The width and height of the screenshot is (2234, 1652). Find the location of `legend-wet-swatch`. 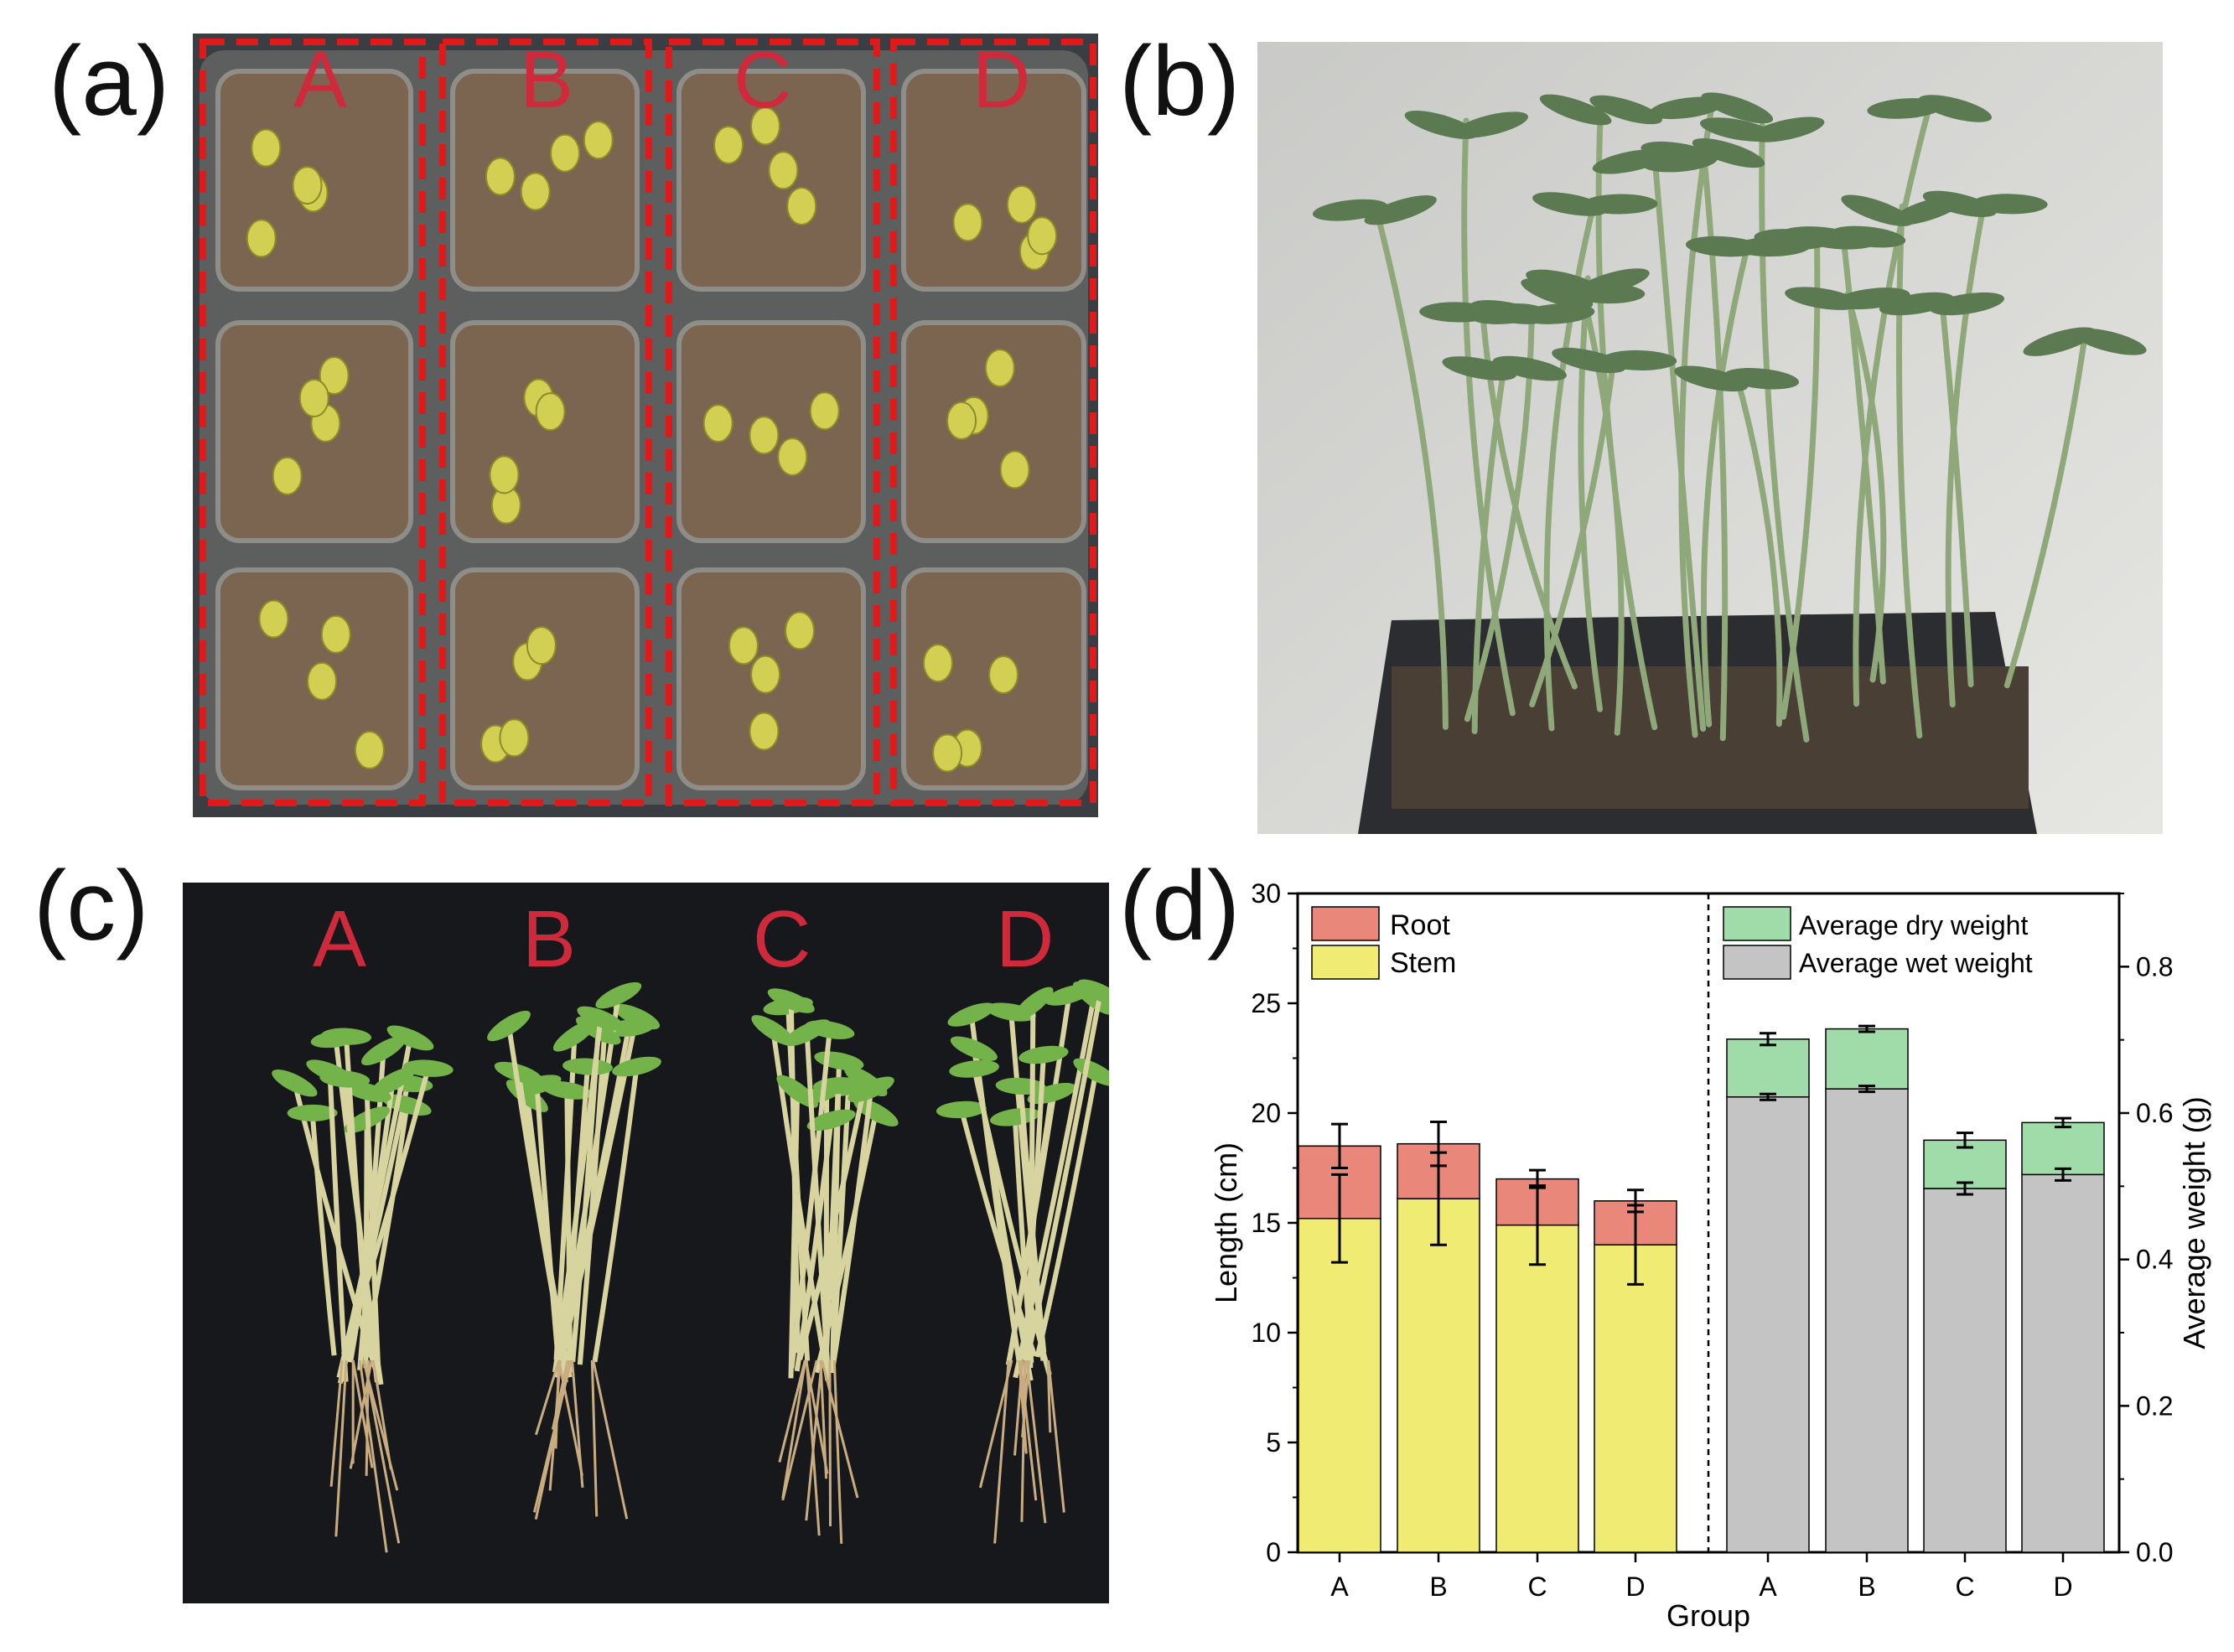

legend-wet-swatch is located at coordinates (1757, 962).